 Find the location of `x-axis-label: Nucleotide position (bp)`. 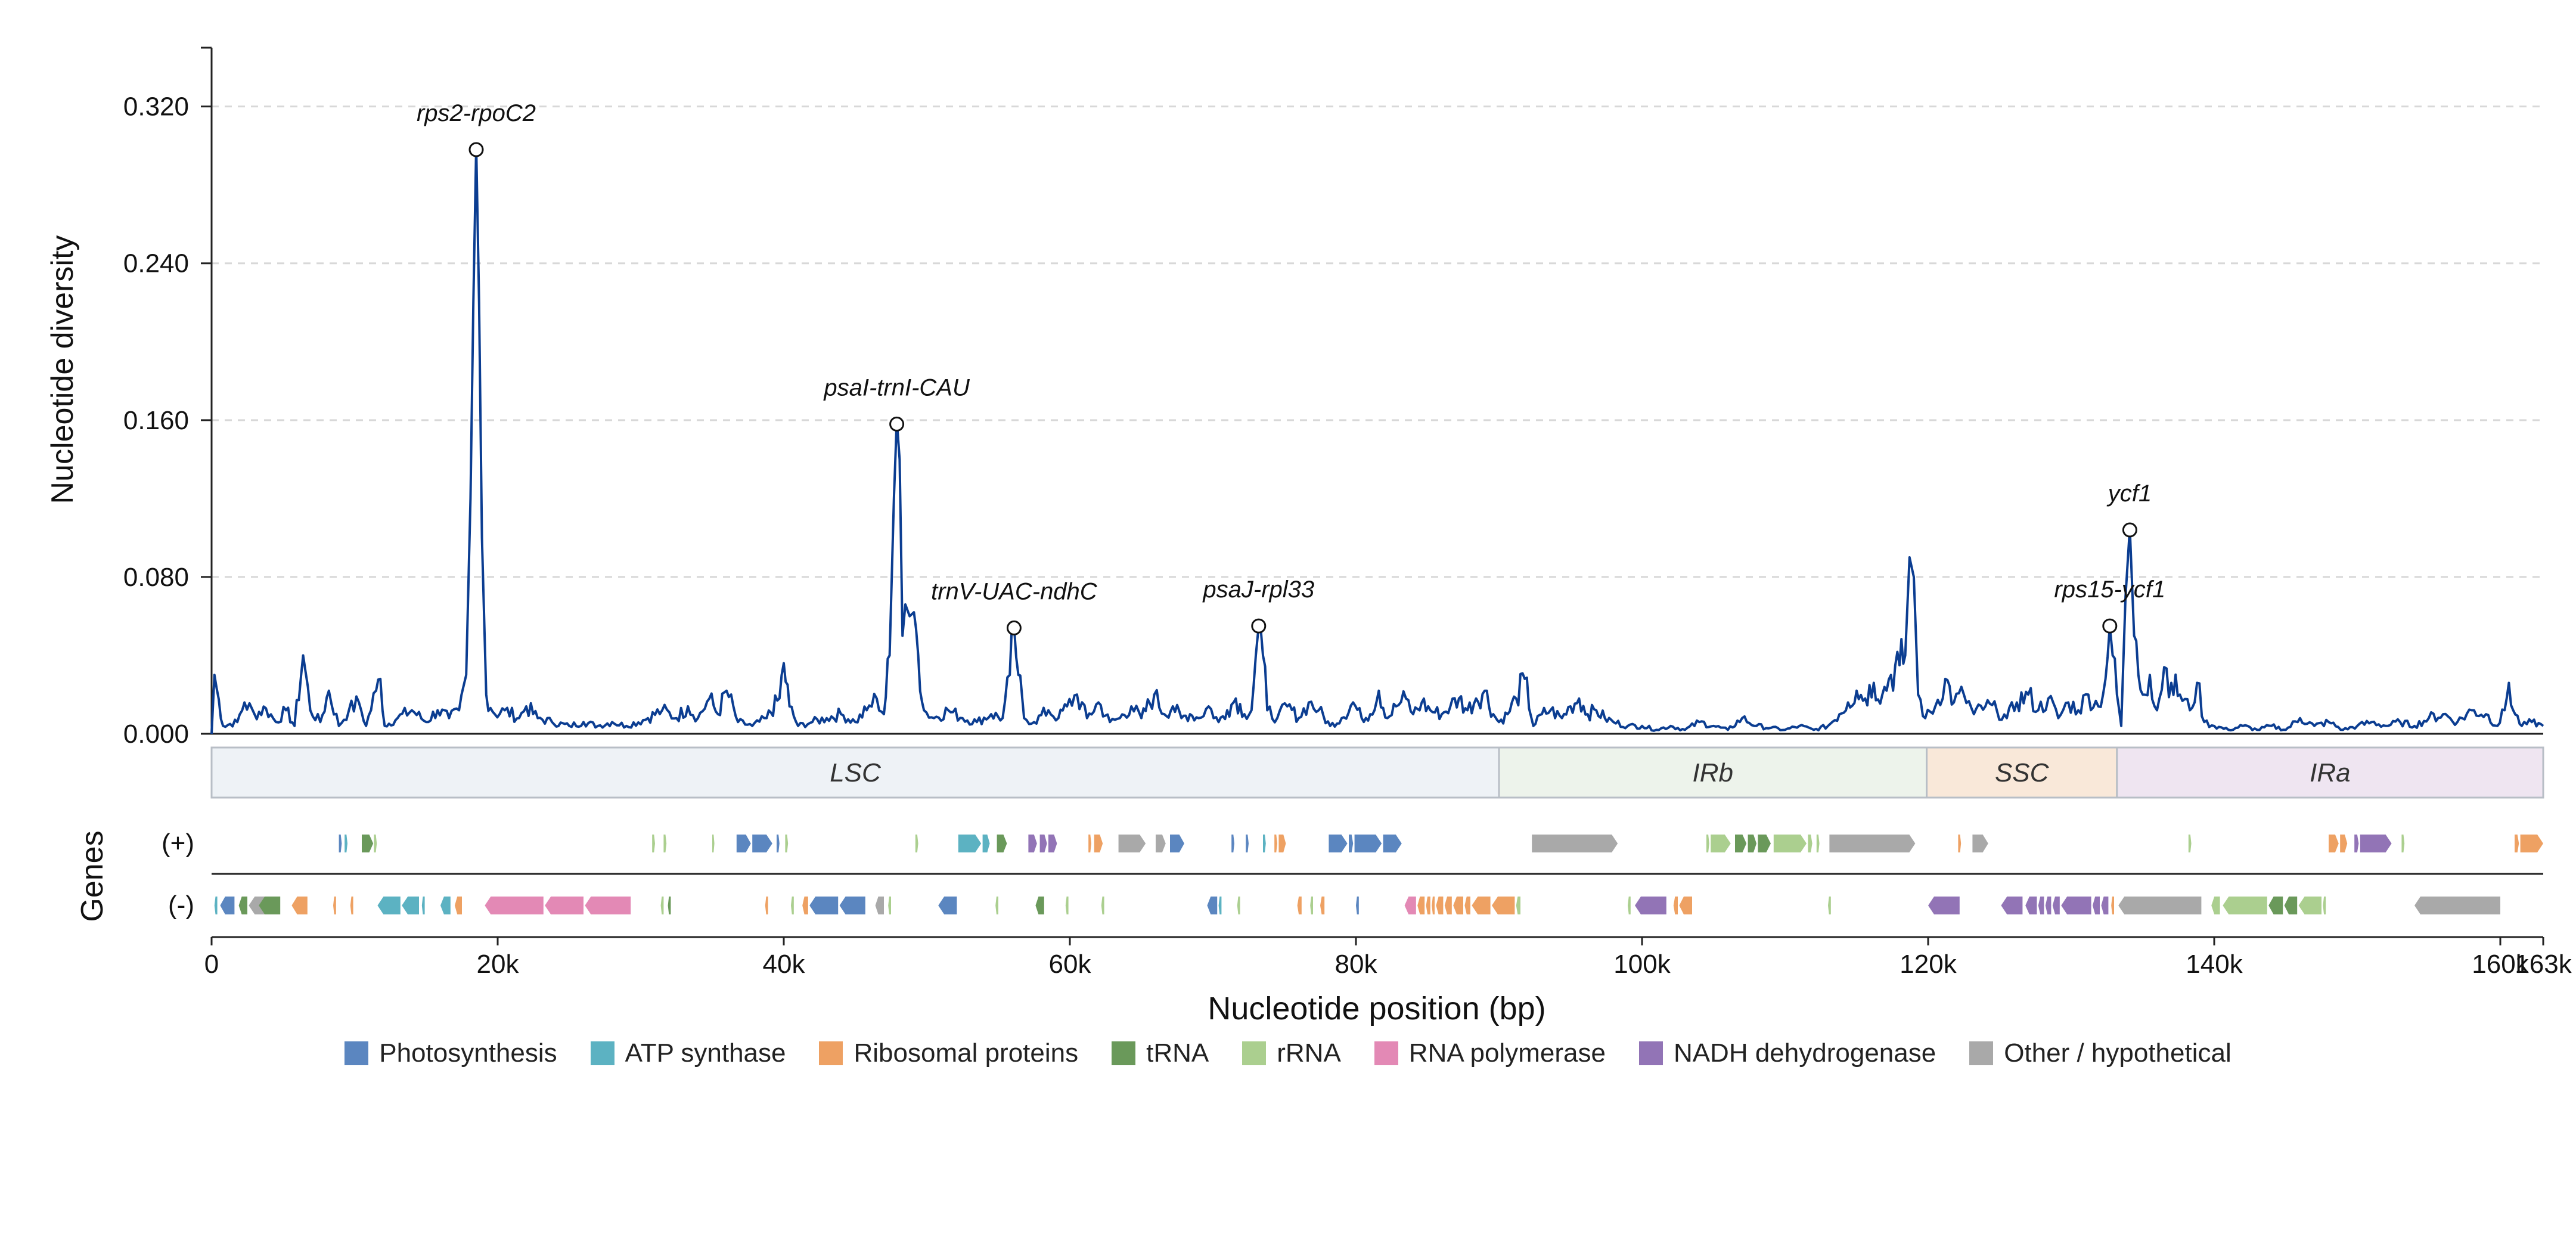

x-axis-label: Nucleotide position (bp) is located at coordinates (1376, 1008).